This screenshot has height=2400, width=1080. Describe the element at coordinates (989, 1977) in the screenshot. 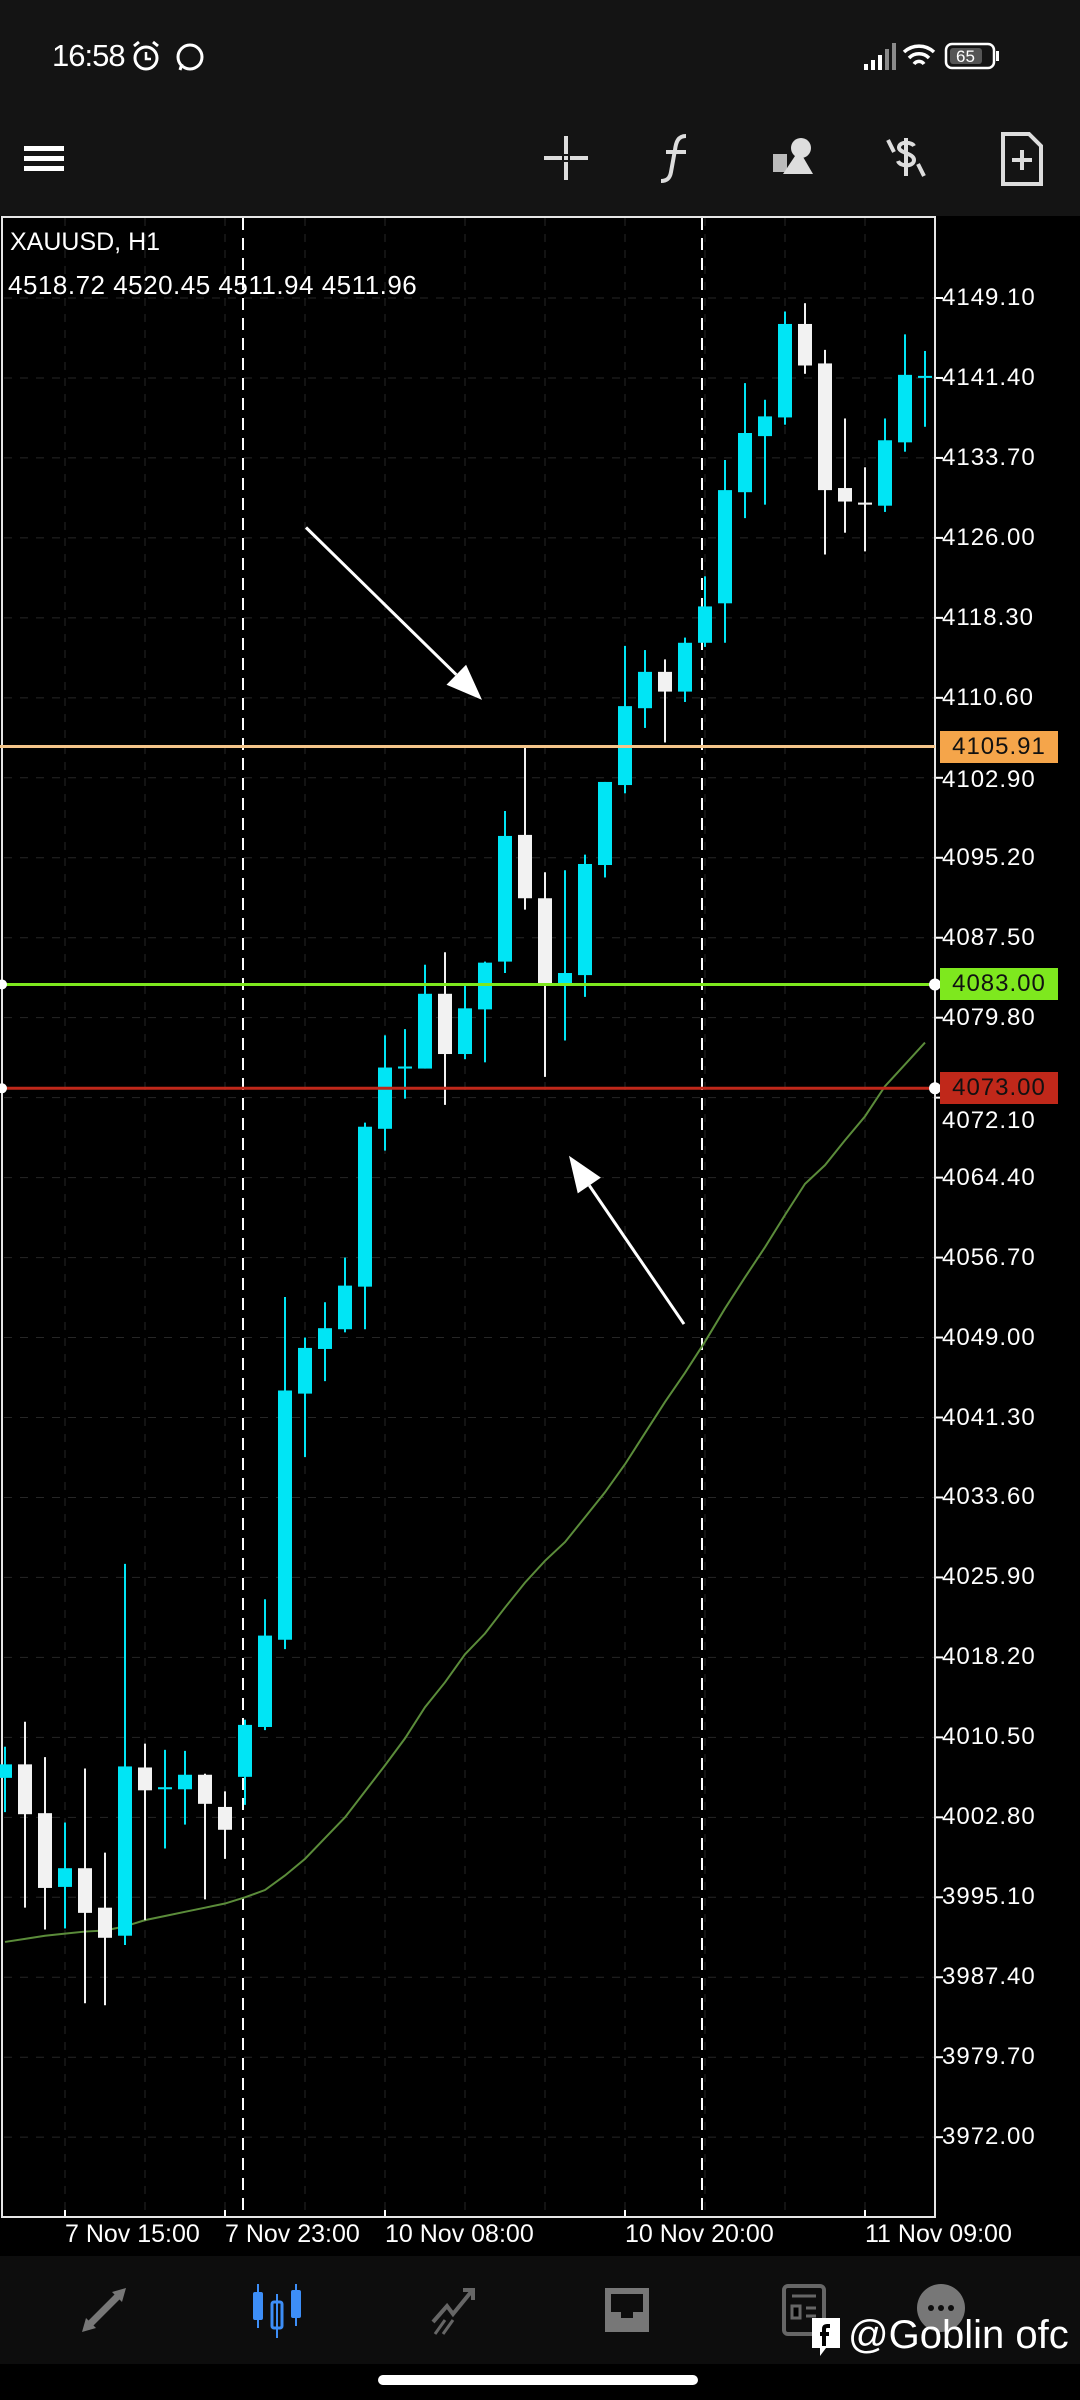

I see `price-tick-label: 3987.40` at that location.